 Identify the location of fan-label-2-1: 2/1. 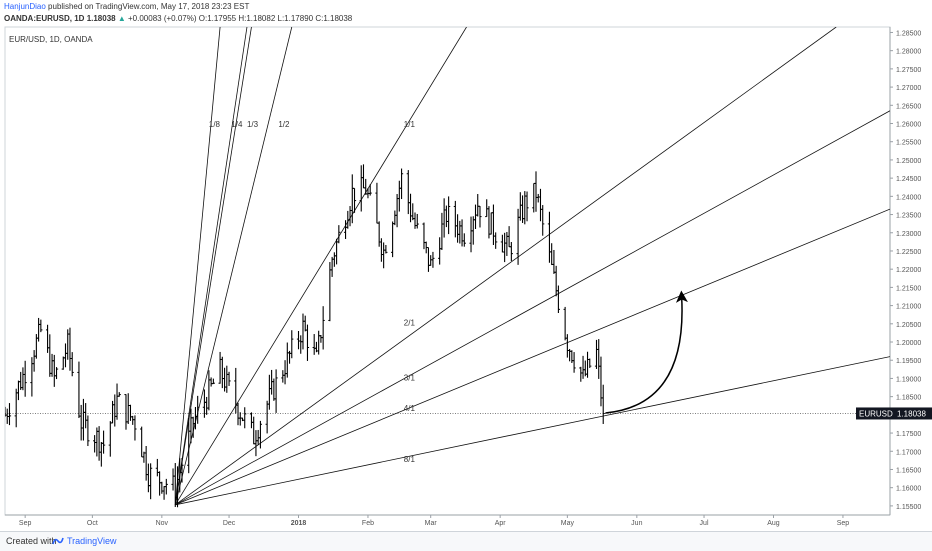
(410, 323).